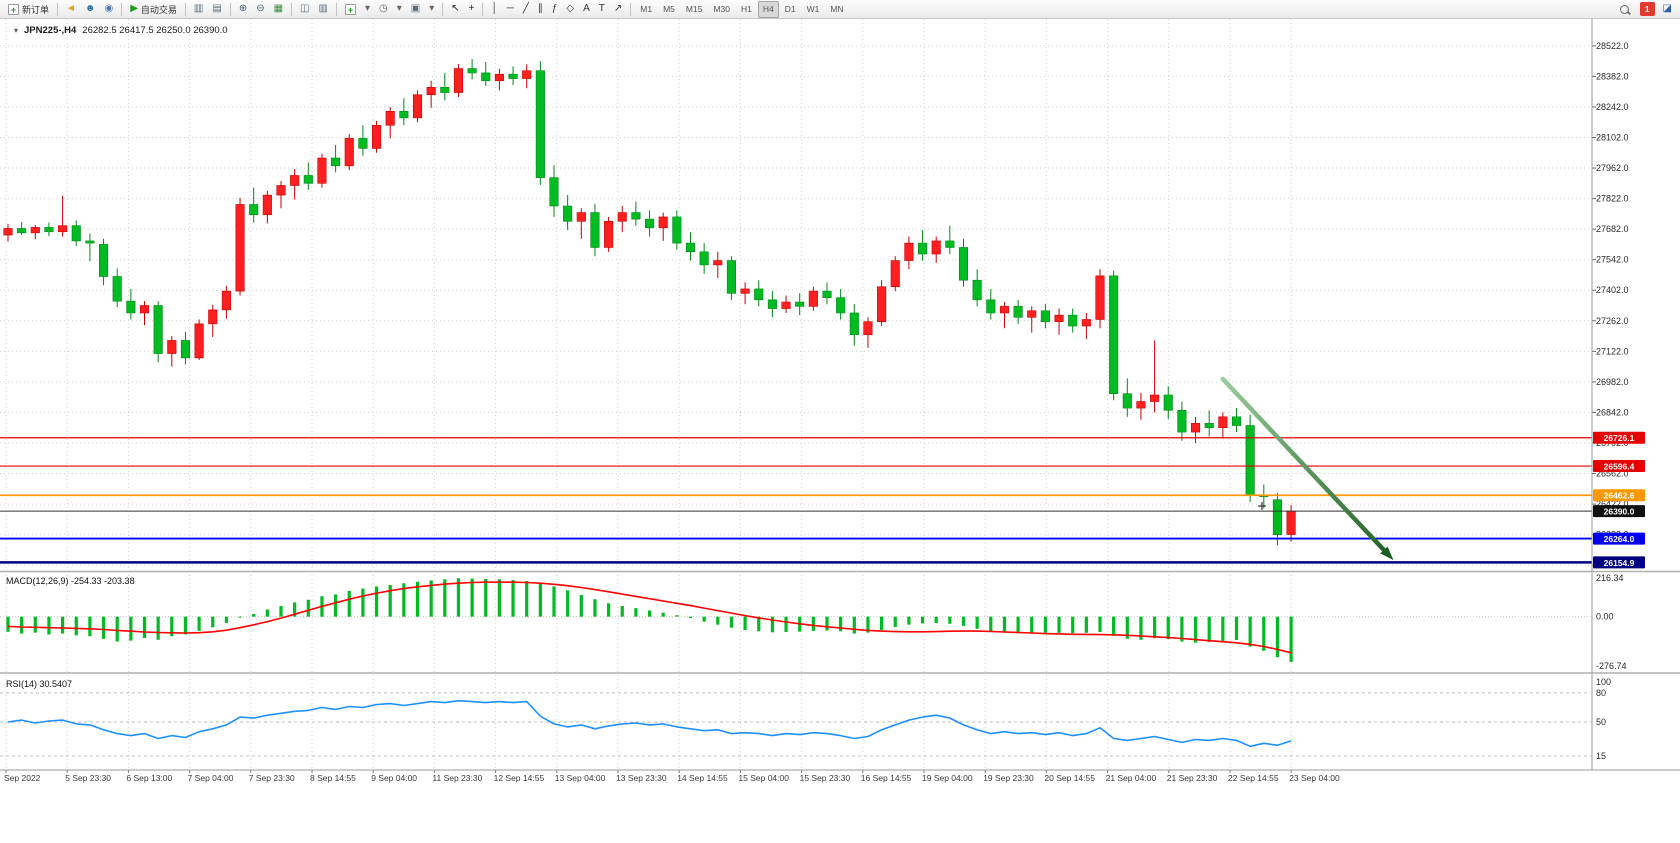 Image resolution: width=1680 pixels, height=843 pixels. What do you see at coordinates (721, 9) in the screenshot?
I see `timeframe-m30: M30` at bounding box center [721, 9].